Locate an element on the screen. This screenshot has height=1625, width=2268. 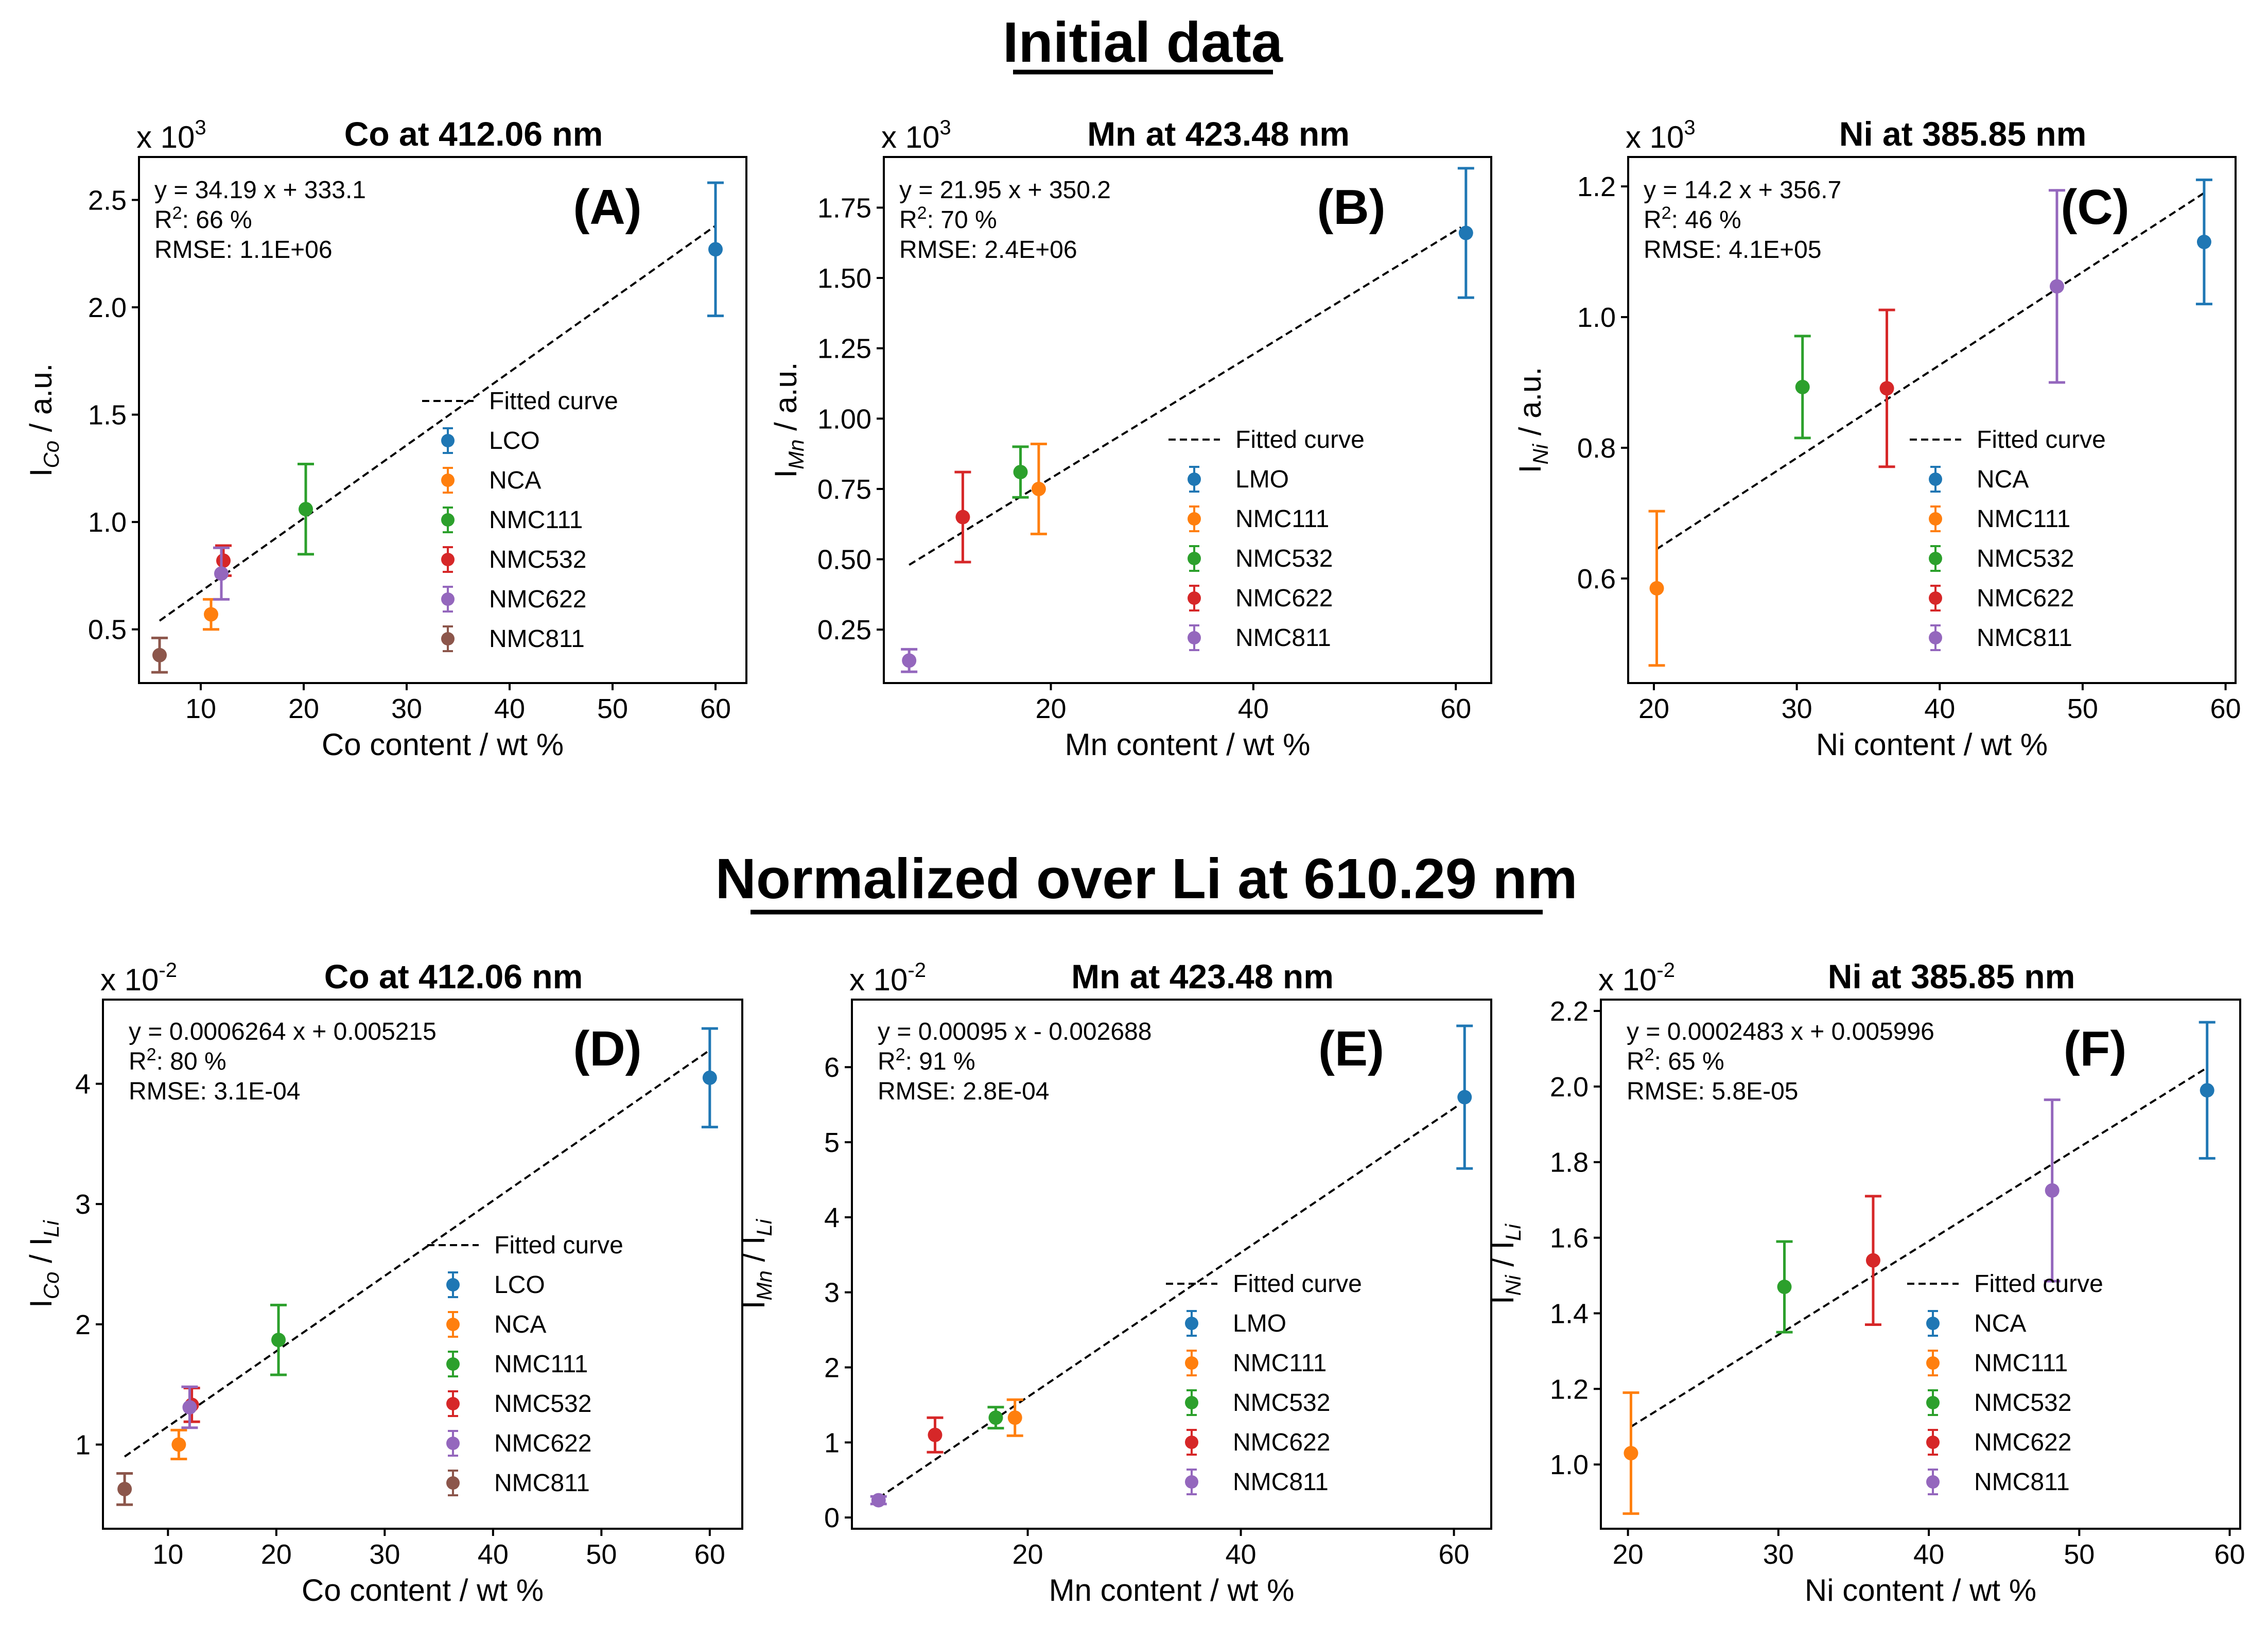
fit-r-squared: R2: 70 % is located at coordinates (948, 218).